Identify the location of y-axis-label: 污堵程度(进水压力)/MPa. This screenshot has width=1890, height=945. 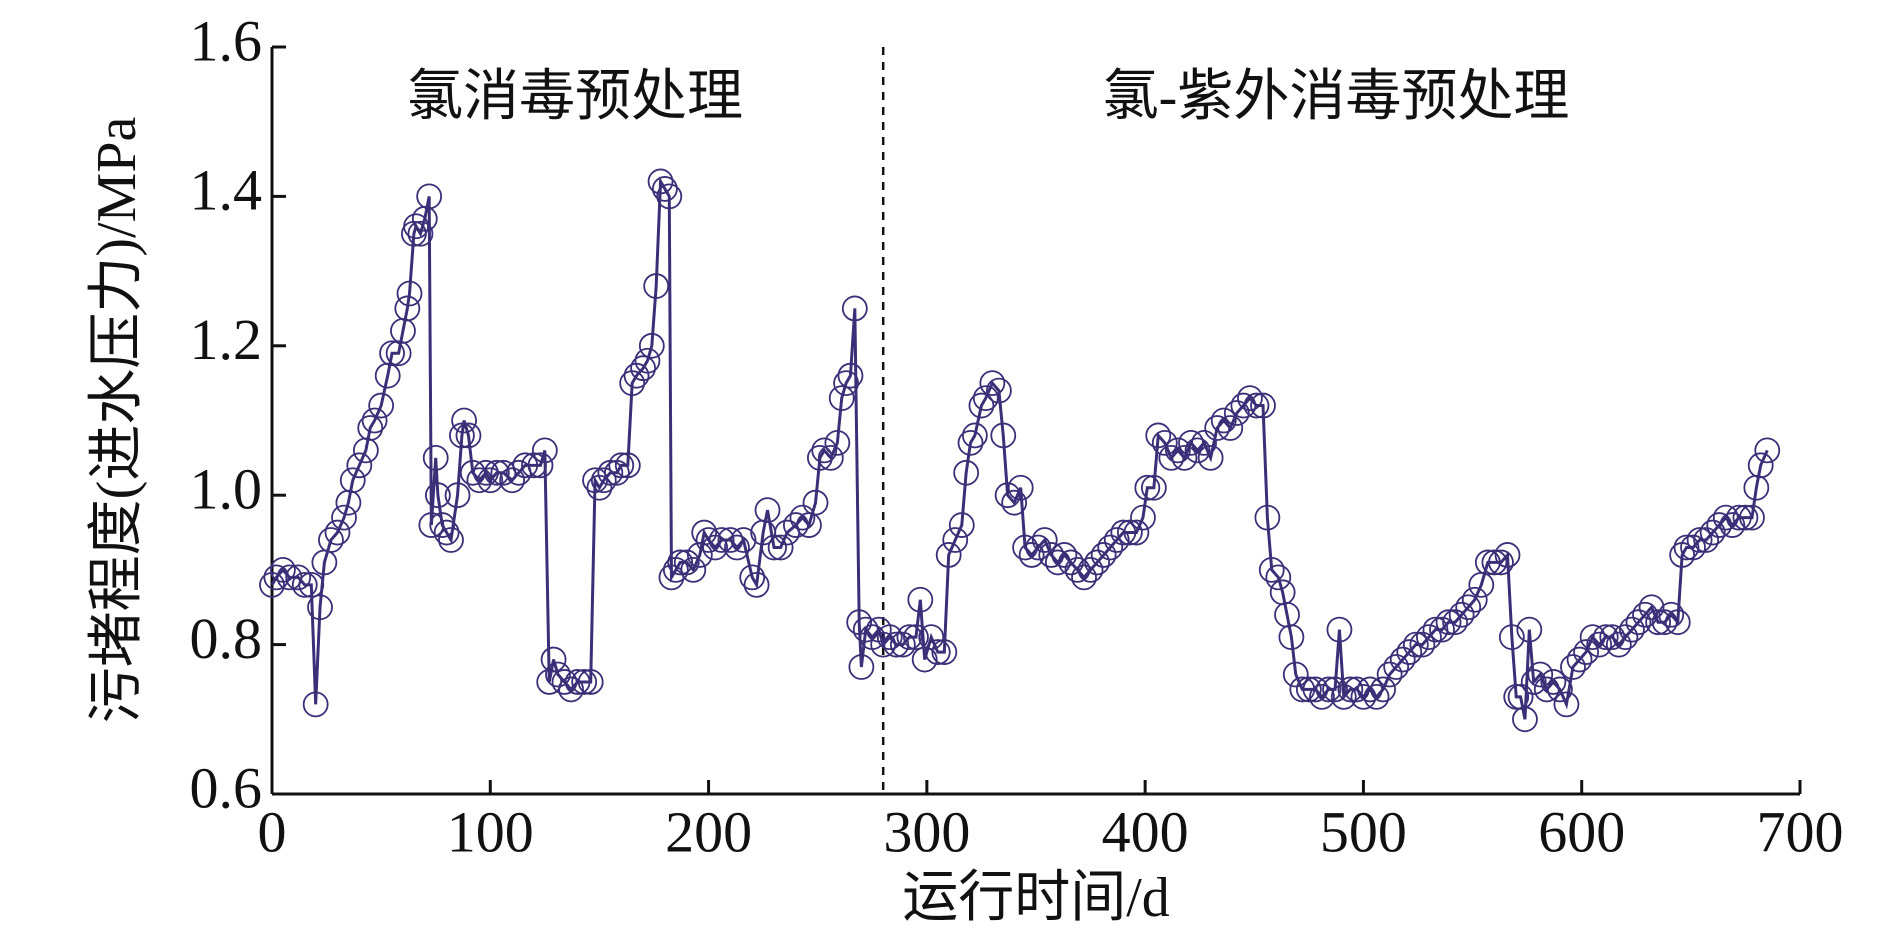
(117, 420).